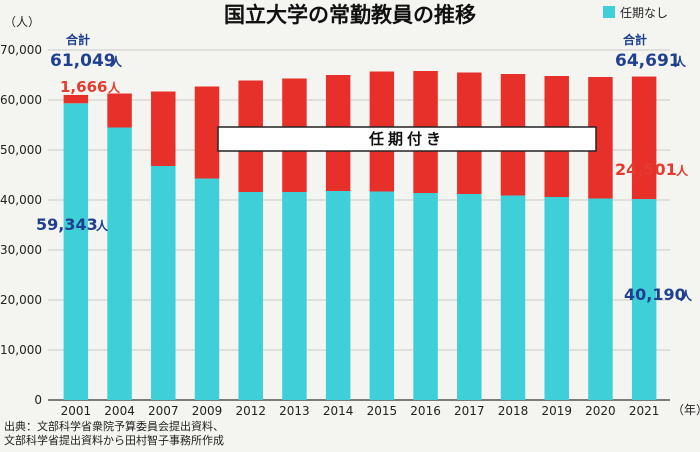 The height and width of the screenshot is (452, 700). I want to click on x-tick-label: 2007, so click(163, 411).